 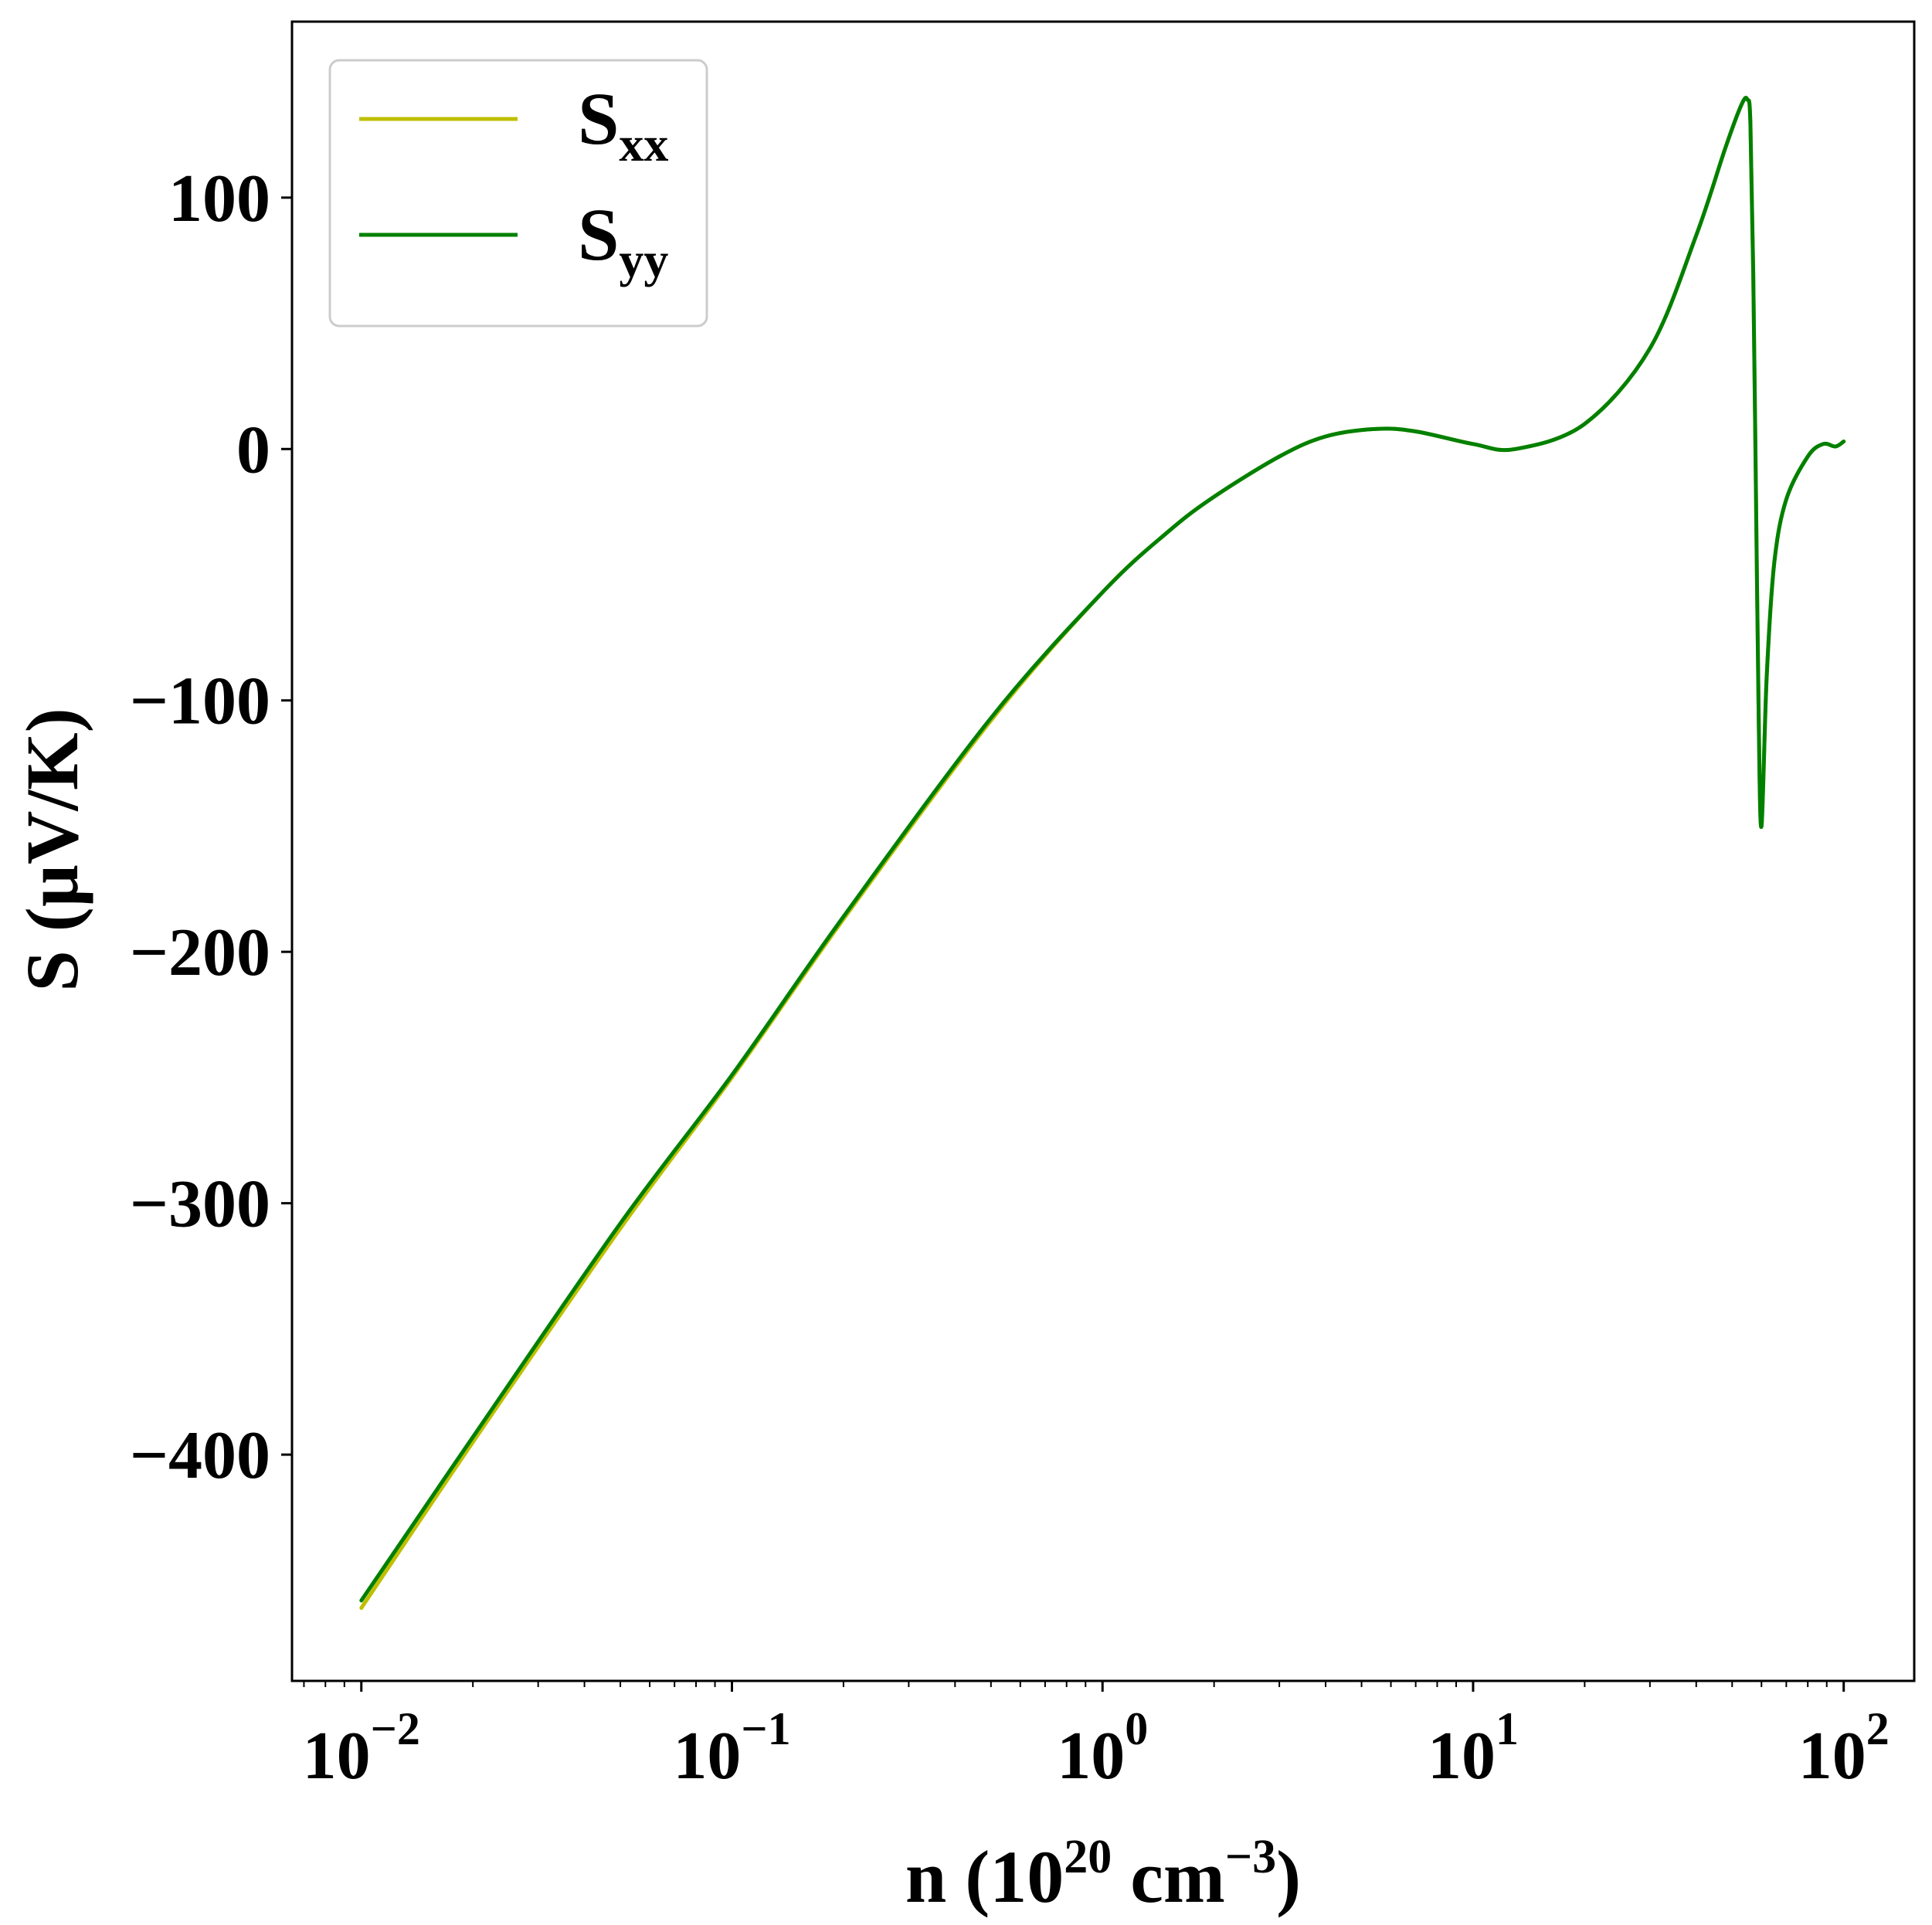 I want to click on x-tick-label: 10², so click(x=1844, y=1749).